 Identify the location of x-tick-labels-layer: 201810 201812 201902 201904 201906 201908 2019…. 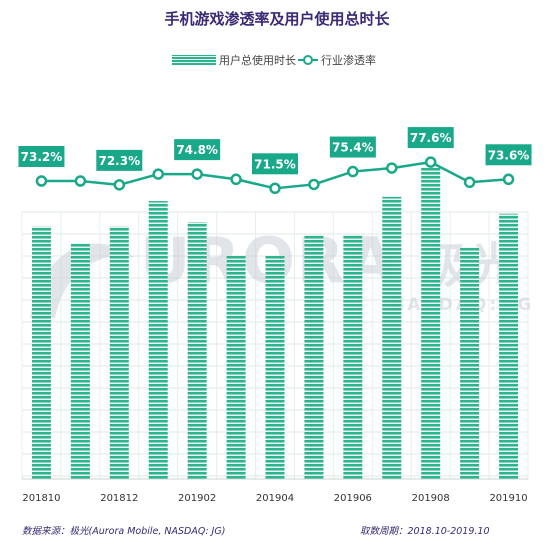
(274, 498).